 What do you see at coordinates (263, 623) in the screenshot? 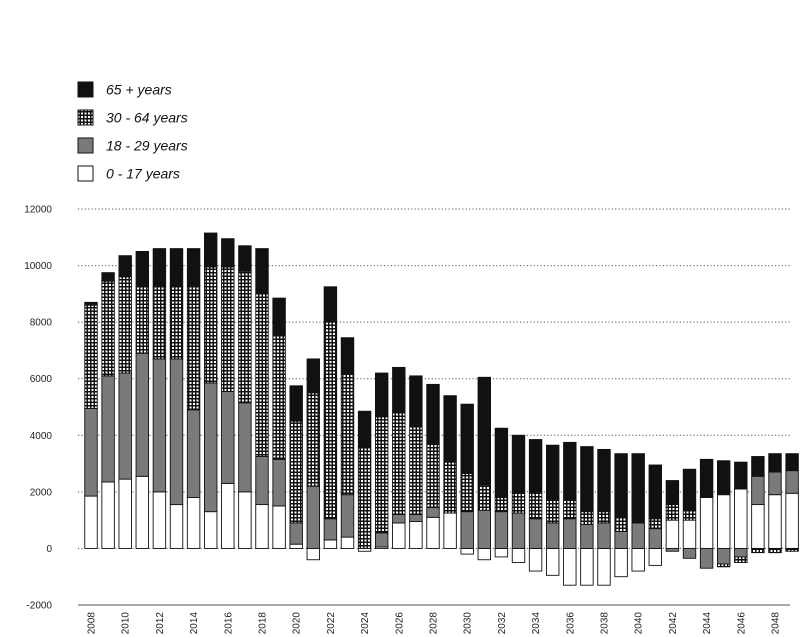
I see `x-tick-label: 2018` at bounding box center [263, 623].